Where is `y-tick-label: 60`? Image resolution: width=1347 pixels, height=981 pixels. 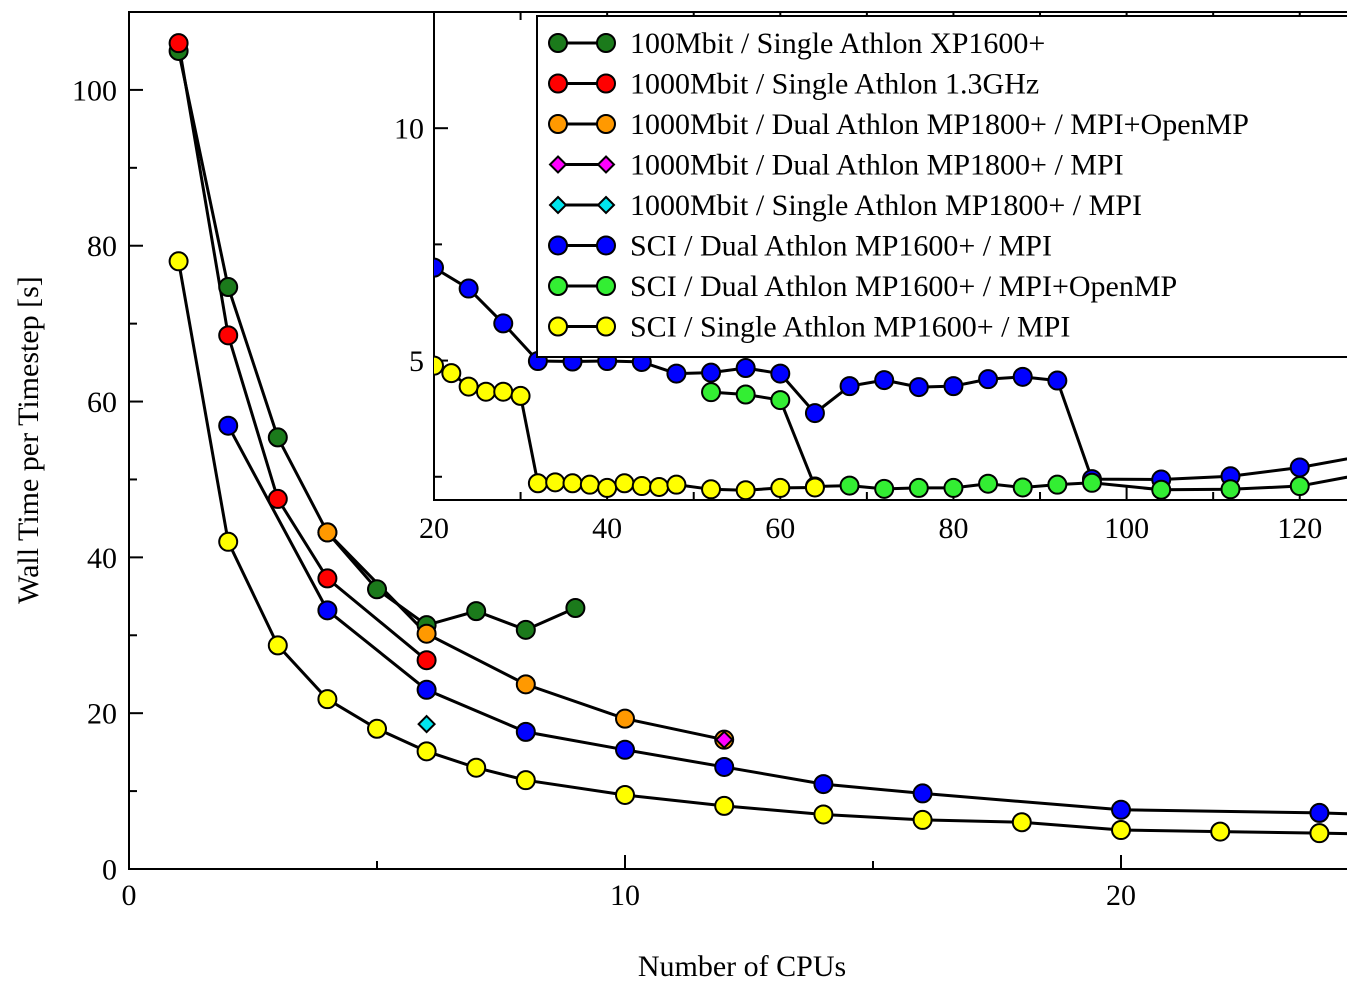 y-tick-label: 60 is located at coordinates (102, 402).